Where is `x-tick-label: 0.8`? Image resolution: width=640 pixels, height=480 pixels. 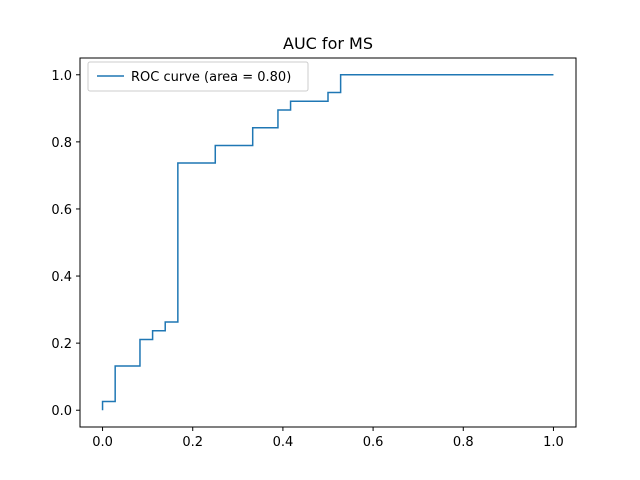 x-tick-label: 0.8 is located at coordinates (463, 442).